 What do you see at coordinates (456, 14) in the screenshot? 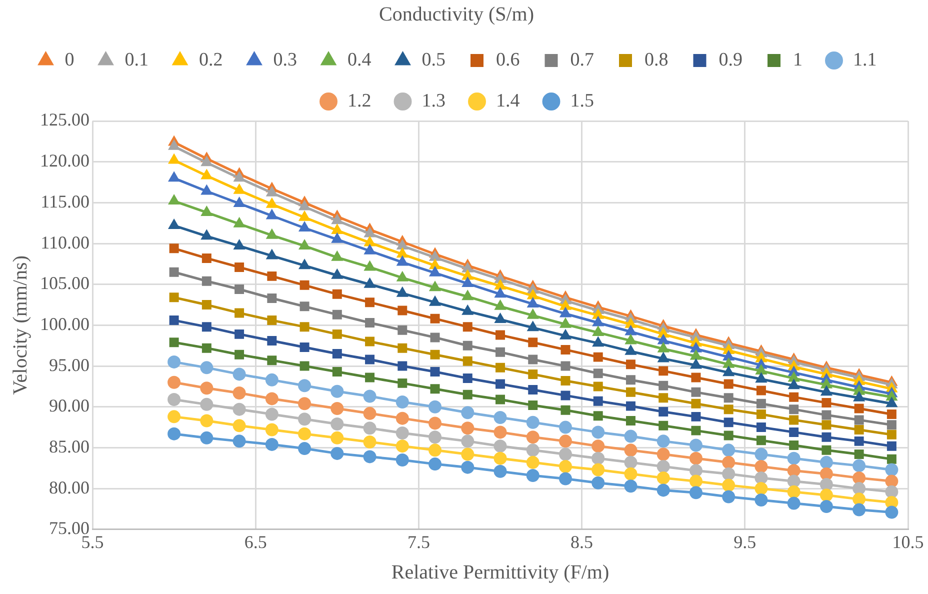
I see `legend-title: Conductivity (S/m)` at bounding box center [456, 14].